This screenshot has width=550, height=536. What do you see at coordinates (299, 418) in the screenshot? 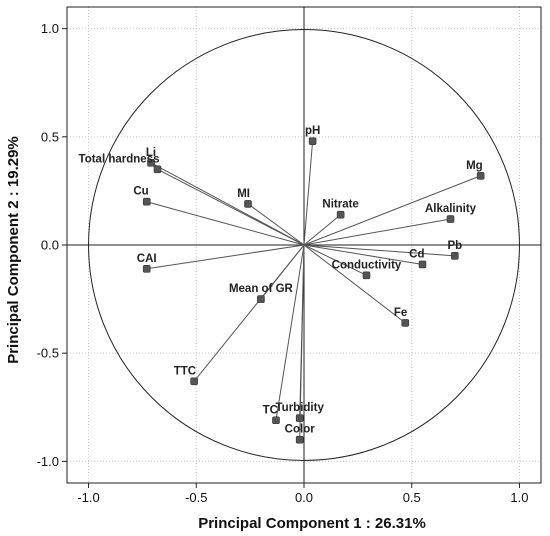
I see `point-turbidity` at bounding box center [299, 418].